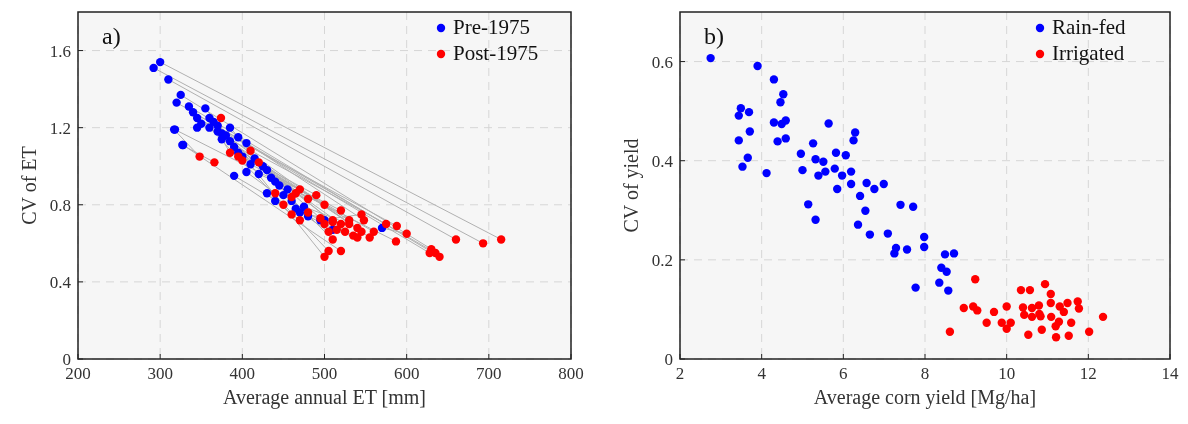  I want to click on chart-title: a), so click(111, 36).